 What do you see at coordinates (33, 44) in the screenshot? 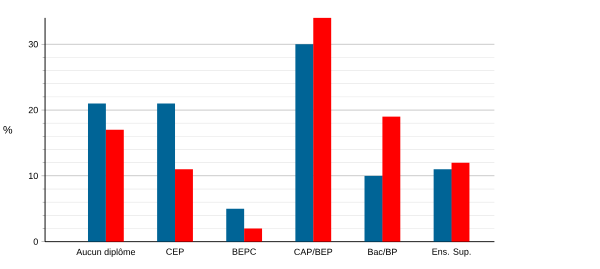
I see `y-tick-label: 30` at bounding box center [33, 44].